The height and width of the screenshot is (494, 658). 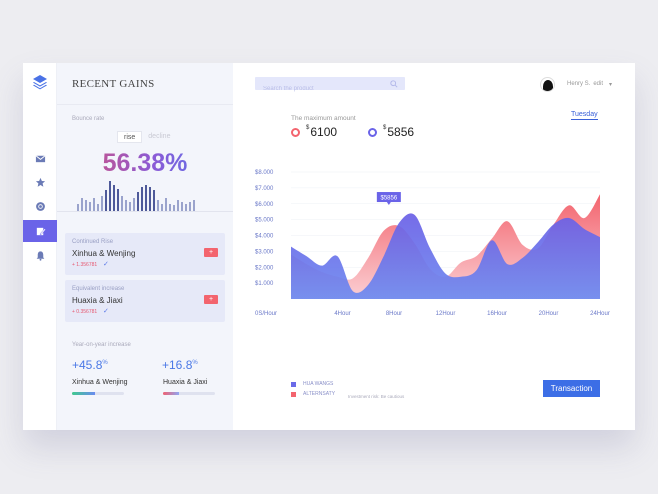 I want to click on logo-layers-icon, so click(x=40, y=82).